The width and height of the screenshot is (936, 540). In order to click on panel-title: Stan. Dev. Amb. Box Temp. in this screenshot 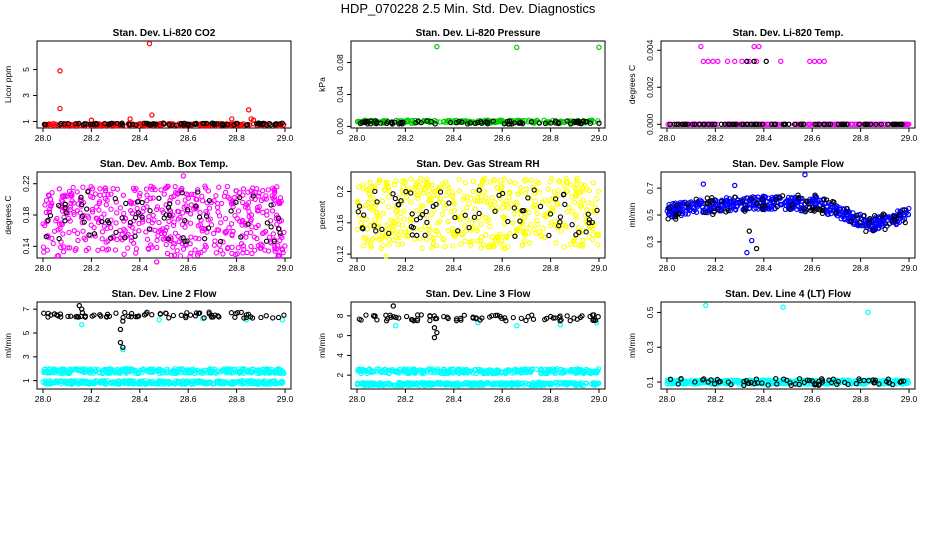, I will do `click(164, 164)`.